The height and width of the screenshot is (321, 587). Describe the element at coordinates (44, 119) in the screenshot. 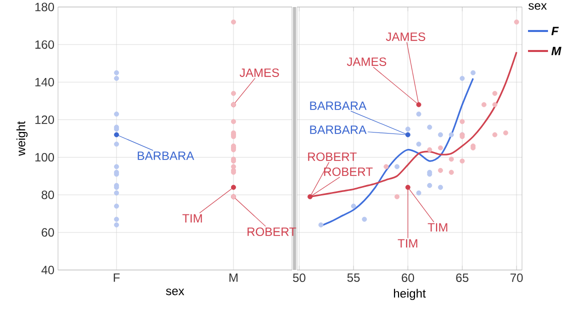

I see `y-tick-label: 120` at that location.